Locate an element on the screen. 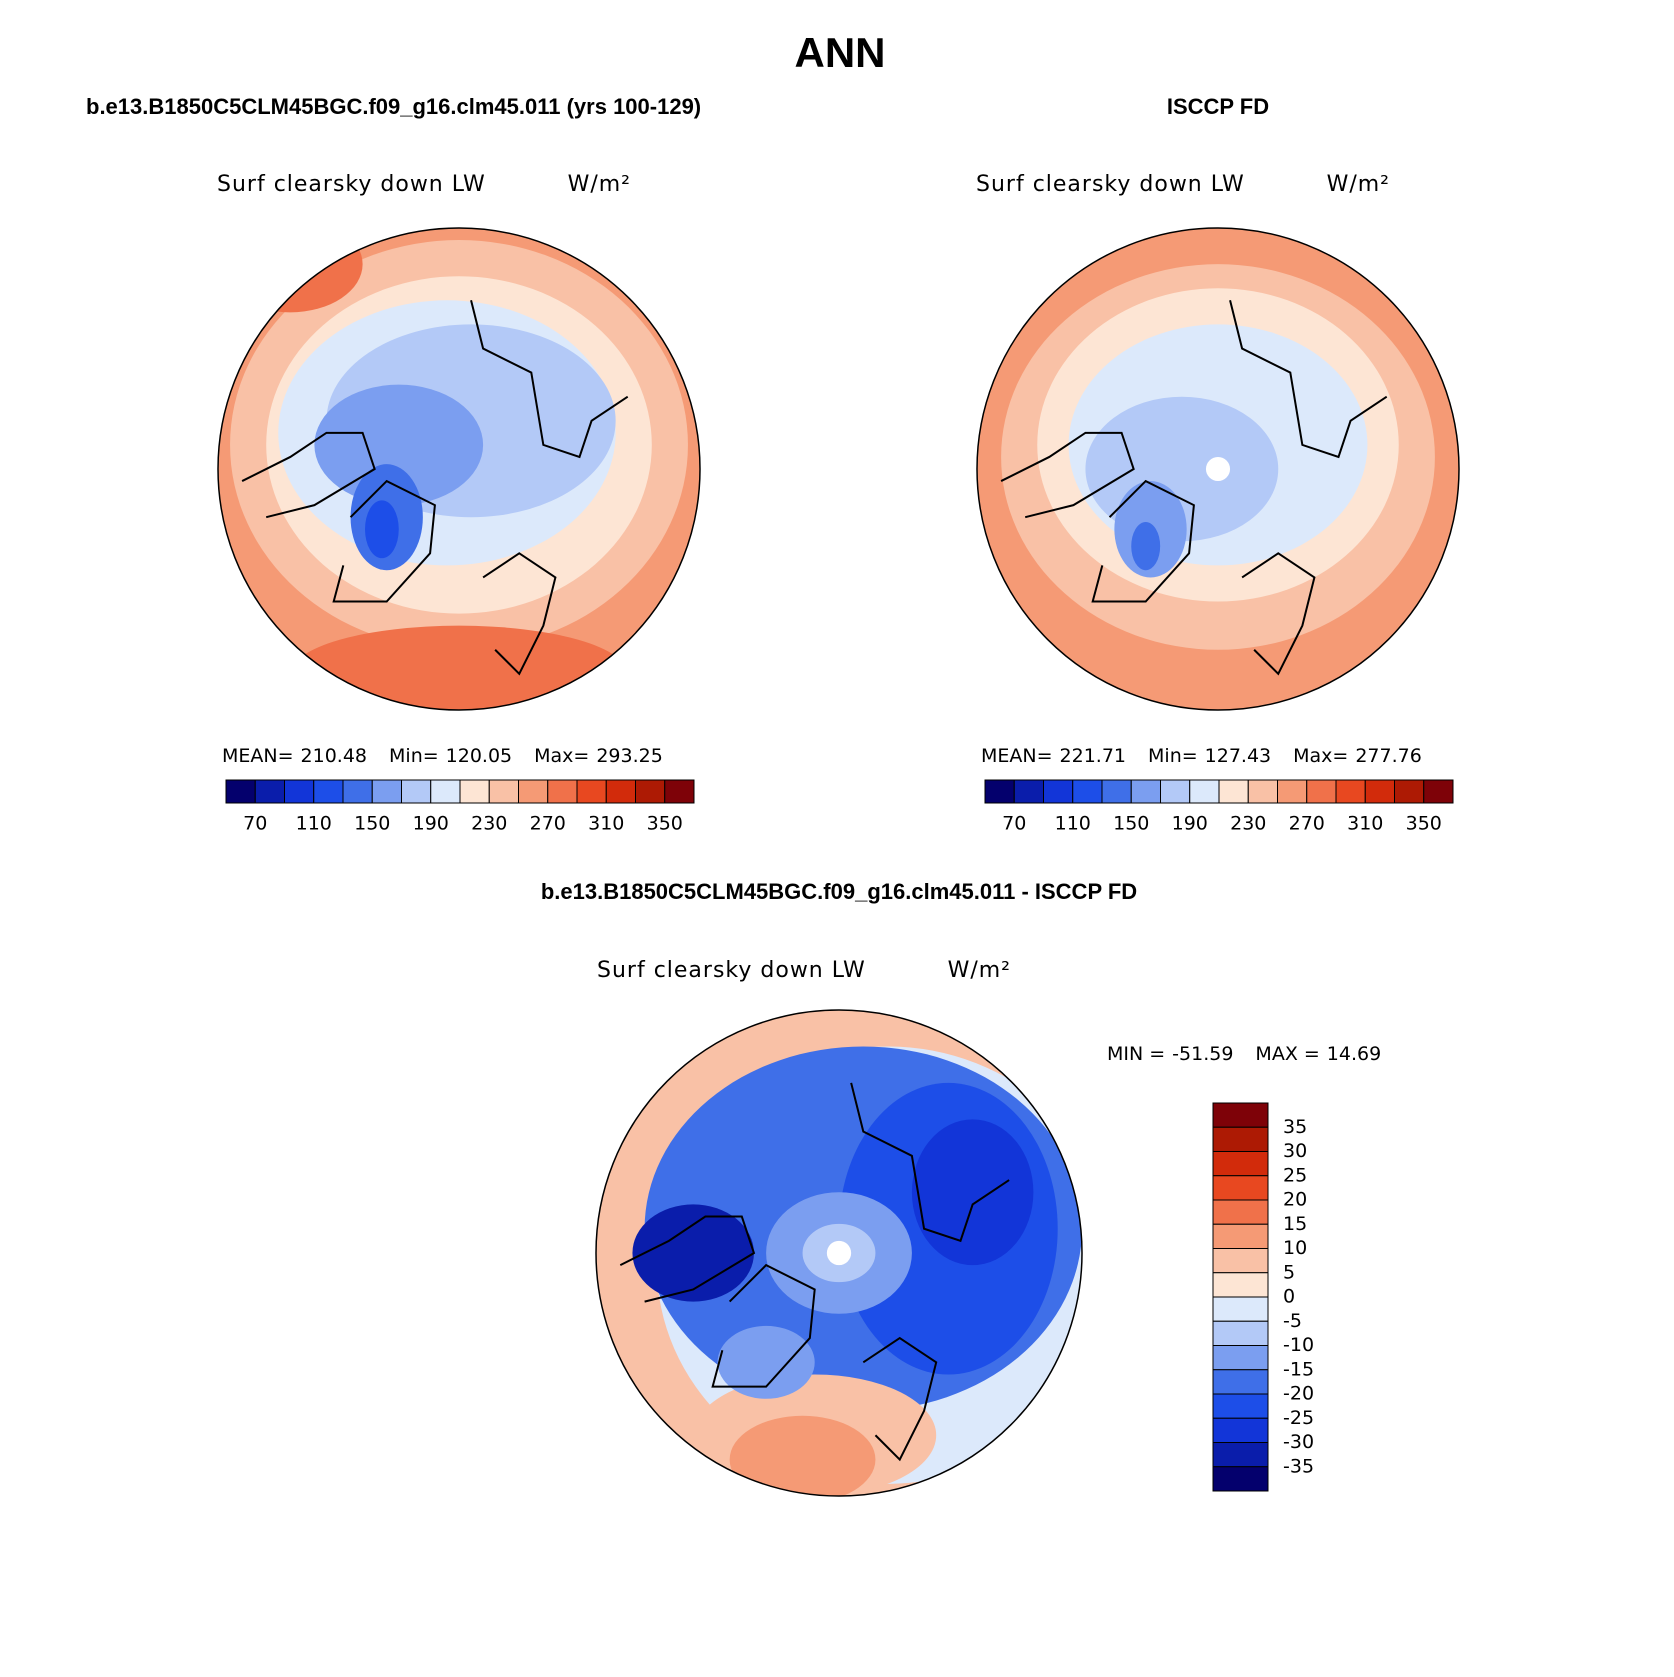 Image resolution: width=1674 pixels, height=1677 pixels. colorbar-label: -25 is located at coordinates (1298, 1418).